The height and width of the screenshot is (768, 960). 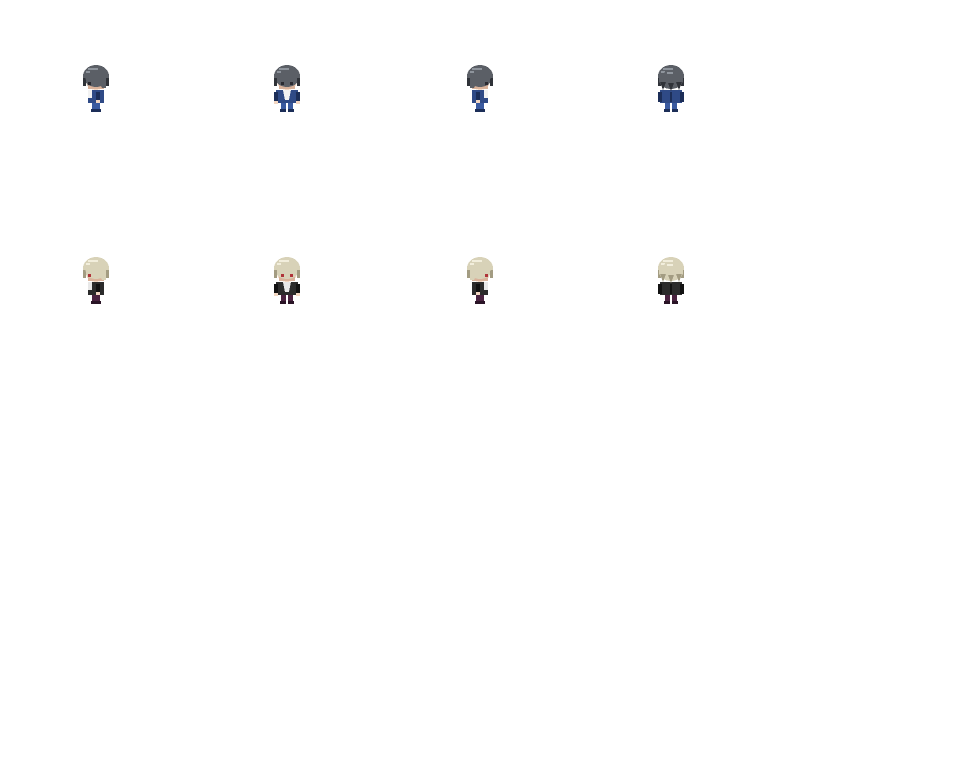 I want to click on dark-haired-boy-facing-front-sprite, so click(x=287, y=88).